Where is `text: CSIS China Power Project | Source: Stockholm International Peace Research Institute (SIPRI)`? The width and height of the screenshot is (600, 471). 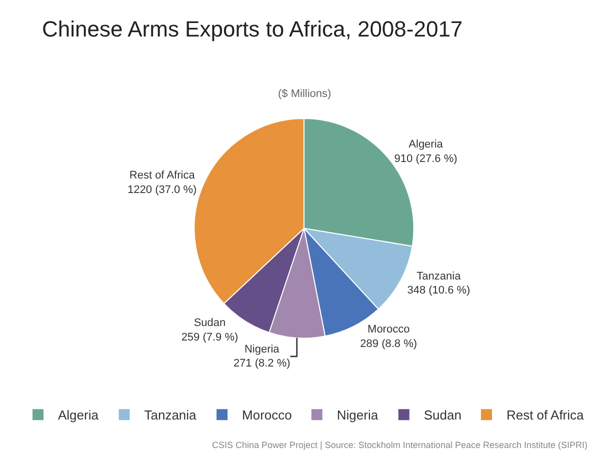 text: CSIS China Power Project | Source: Stockholm International Peace Research Institute (SIPRI) is located at coordinates (400, 445).